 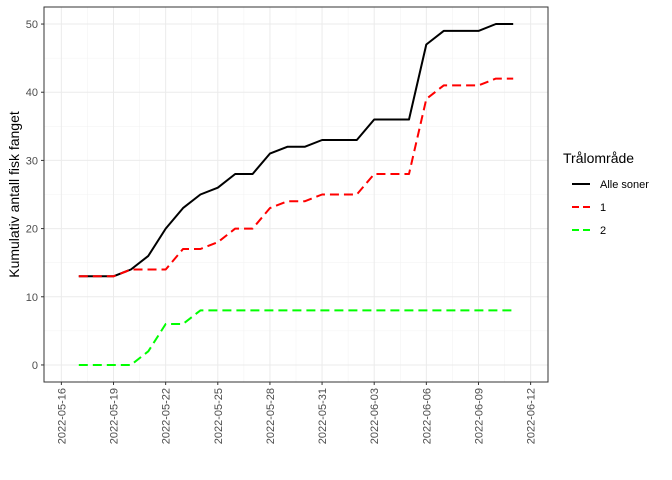 I want to click on x-tick-label: 2022-05-31, so click(x=323, y=416).